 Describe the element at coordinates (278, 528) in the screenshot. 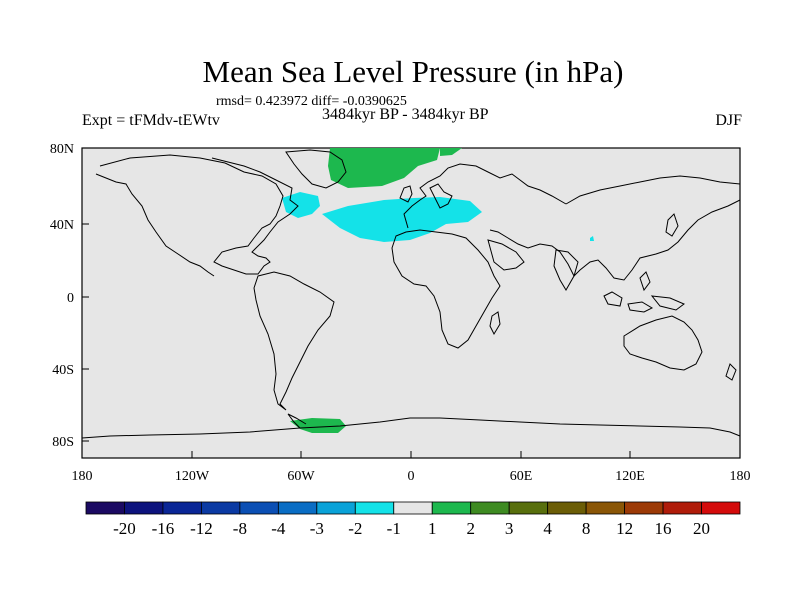

I see `colorbar-label: -4` at that location.